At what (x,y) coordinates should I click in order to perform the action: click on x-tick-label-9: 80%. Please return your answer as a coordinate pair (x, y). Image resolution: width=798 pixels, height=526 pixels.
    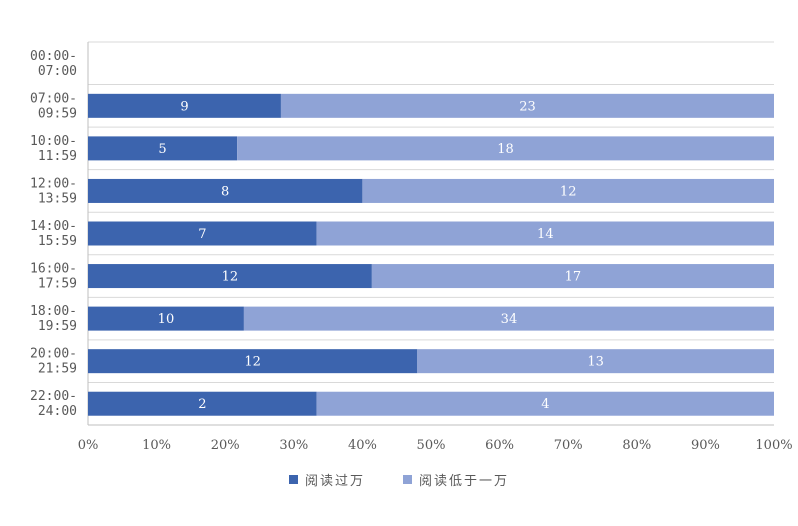
    Looking at the image, I should click on (636, 445).